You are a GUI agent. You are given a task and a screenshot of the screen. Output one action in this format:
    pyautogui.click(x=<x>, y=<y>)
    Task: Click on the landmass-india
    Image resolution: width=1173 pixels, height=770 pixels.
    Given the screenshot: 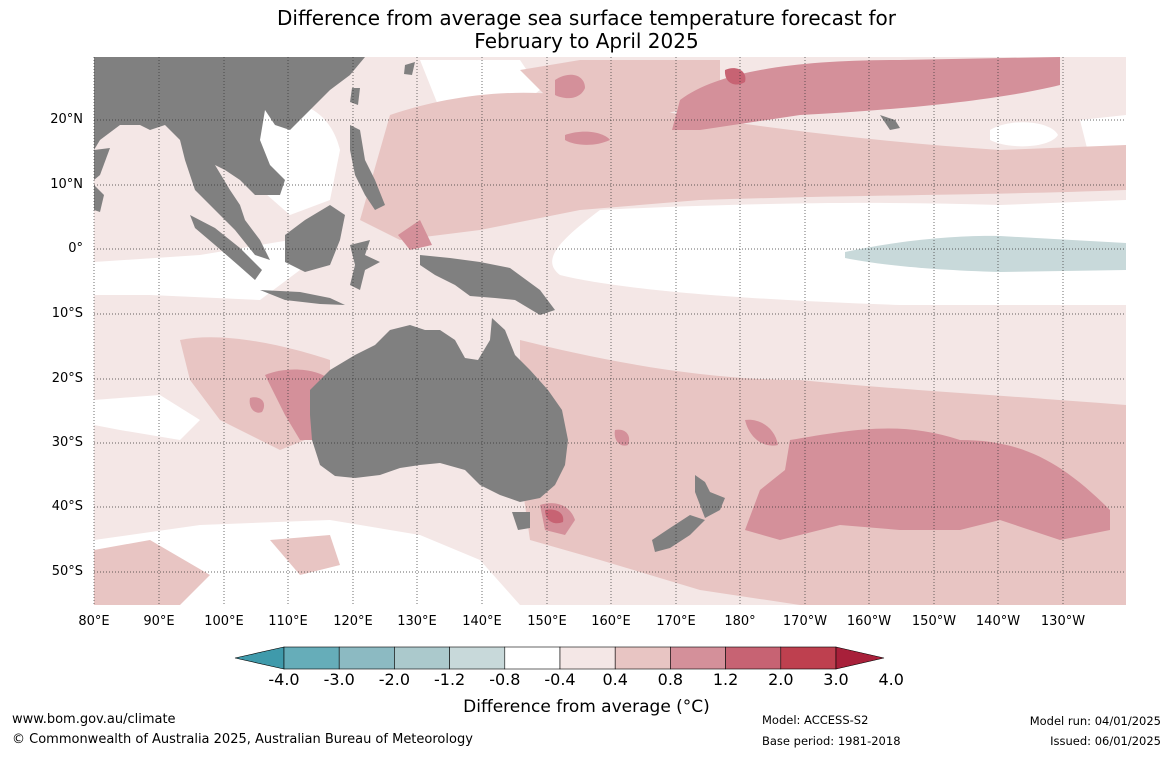 What is the action you would take?
    pyautogui.click(x=102, y=164)
    